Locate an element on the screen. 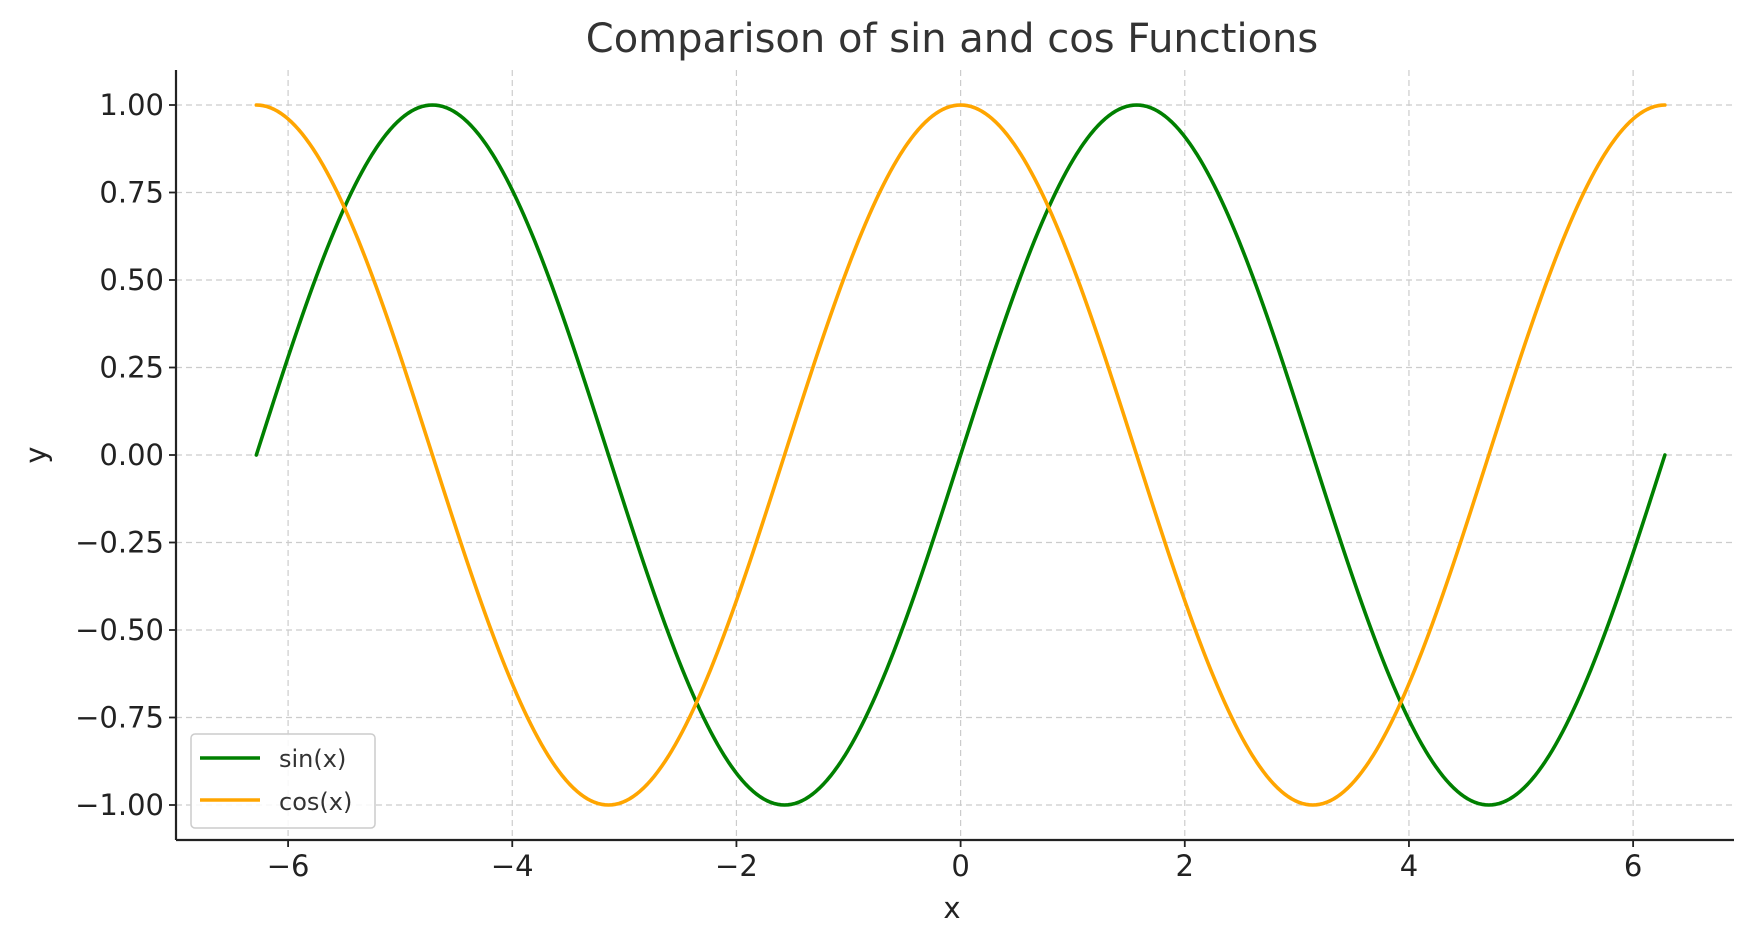 The width and height of the screenshot is (1746, 951). x-axis-label: x is located at coordinates (951, 908).